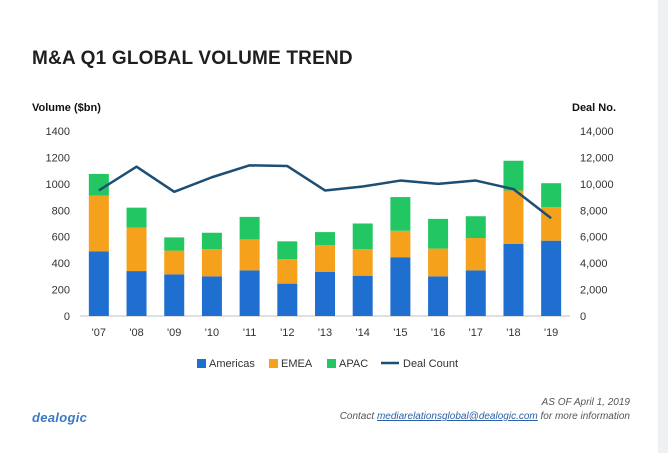 The height and width of the screenshot is (453, 668). Describe the element at coordinates (594, 238) in the screenshot. I see `y-right-tick-label: 6,000` at that location.